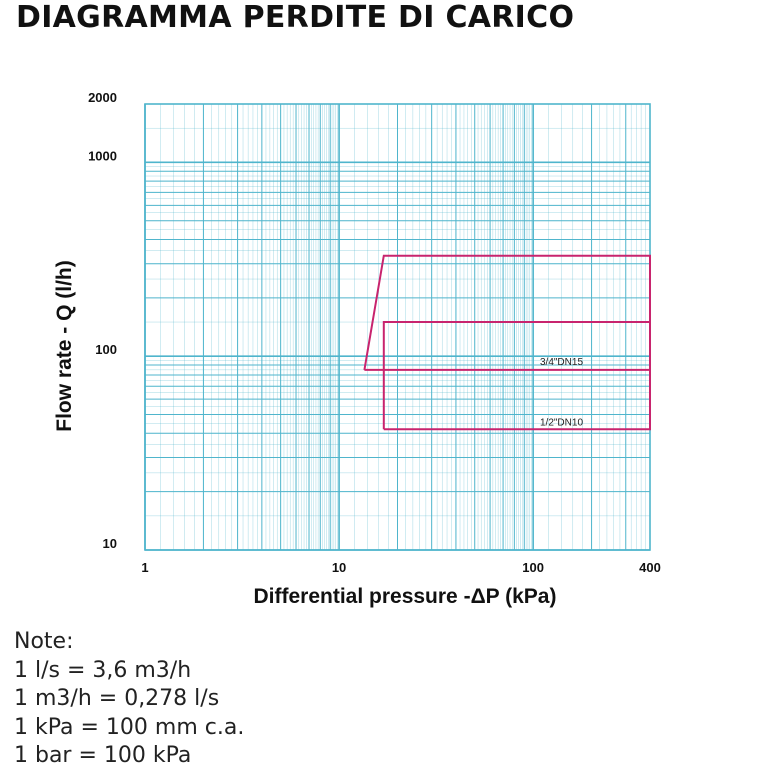  I want to click on curve-label: 3/4"DN15, so click(561, 362).